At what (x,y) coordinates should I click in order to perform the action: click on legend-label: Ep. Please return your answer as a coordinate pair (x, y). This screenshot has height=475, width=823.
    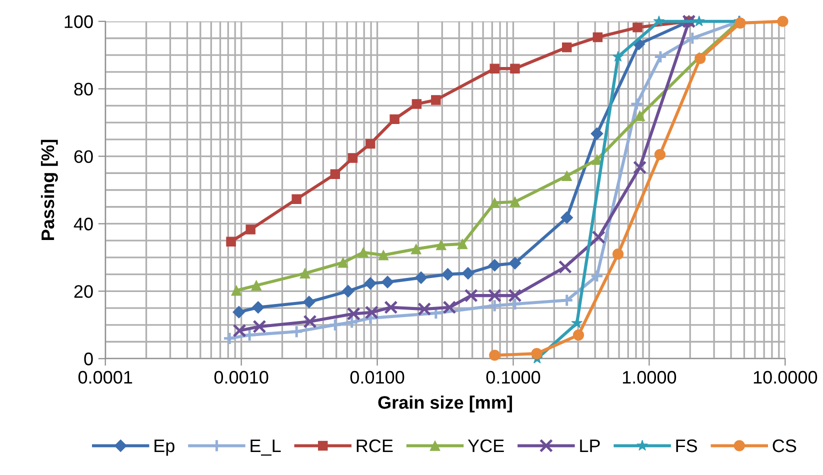
    Looking at the image, I should click on (164, 448).